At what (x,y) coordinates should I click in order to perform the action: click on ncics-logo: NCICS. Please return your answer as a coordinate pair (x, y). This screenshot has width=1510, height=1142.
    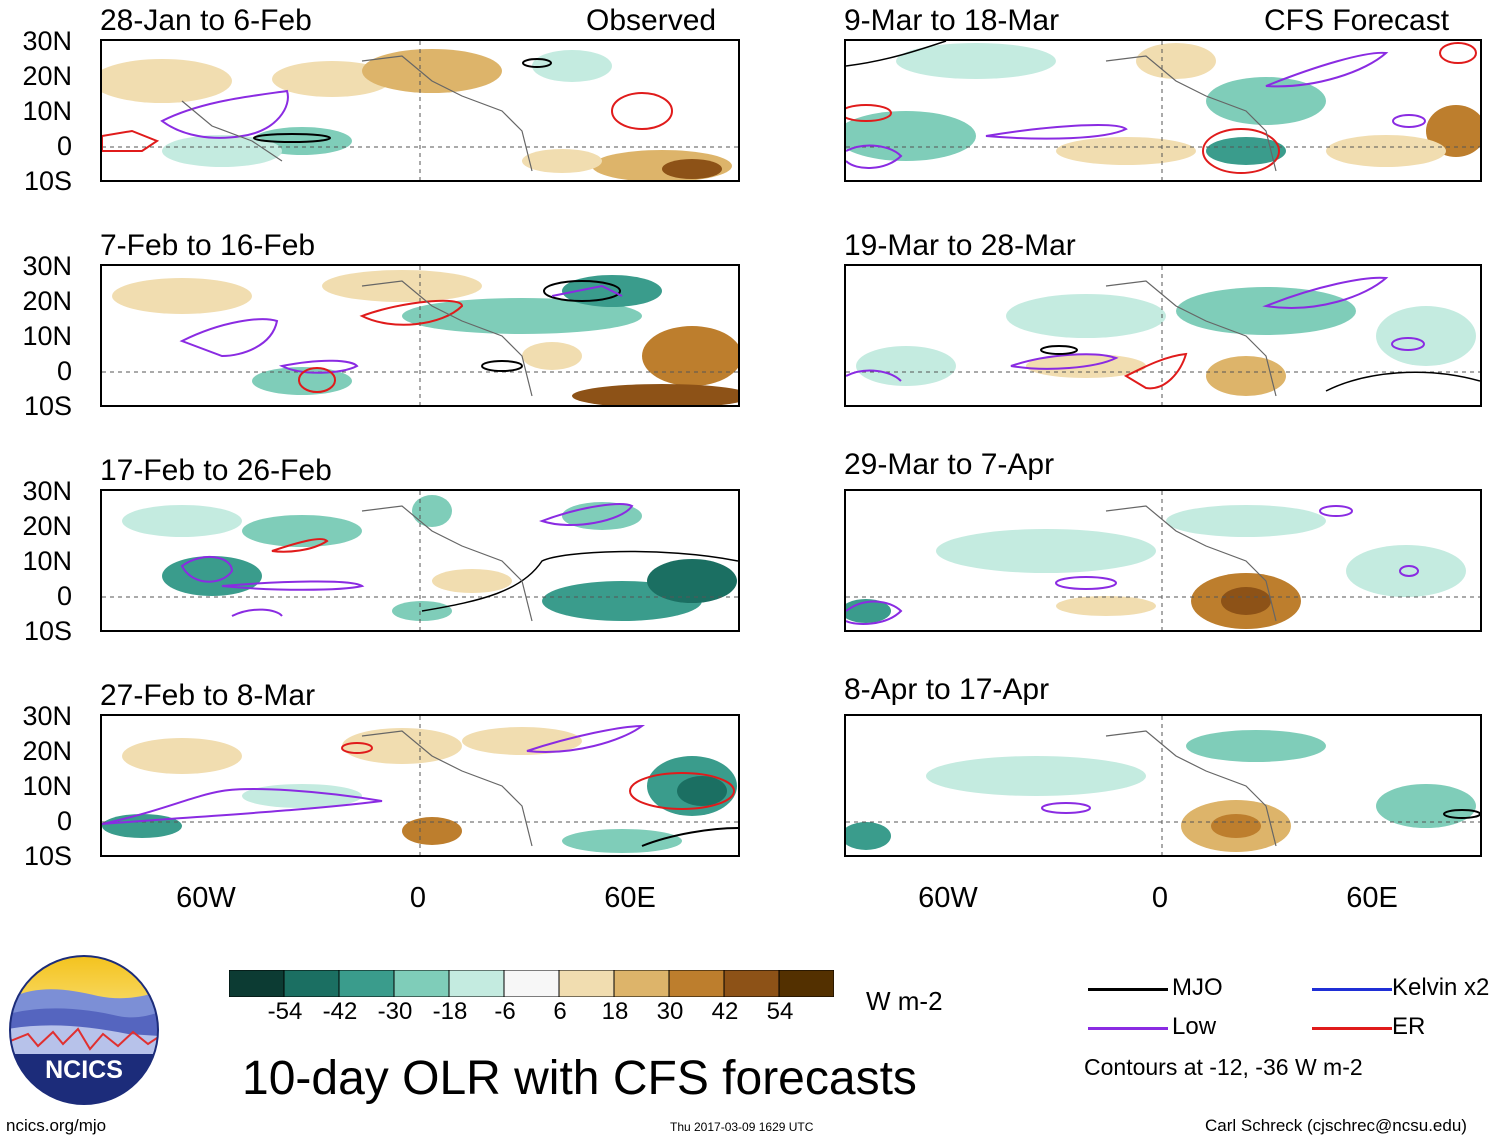
    Looking at the image, I should click on (84, 1030).